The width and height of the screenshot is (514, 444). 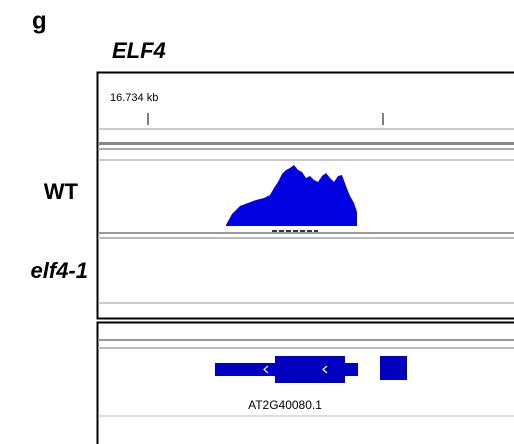 What do you see at coordinates (285, 405) in the screenshot?
I see `transcript-label: AT2G40080.1` at bounding box center [285, 405].